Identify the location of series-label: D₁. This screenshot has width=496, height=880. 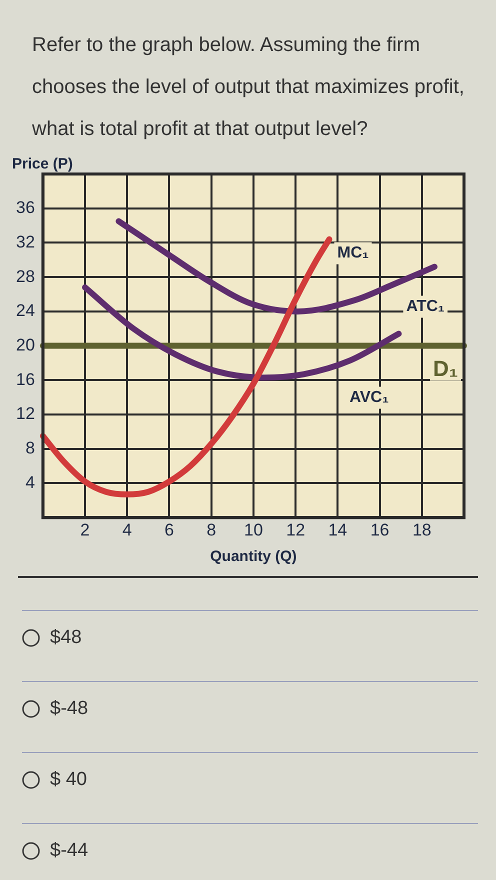
(445, 368).